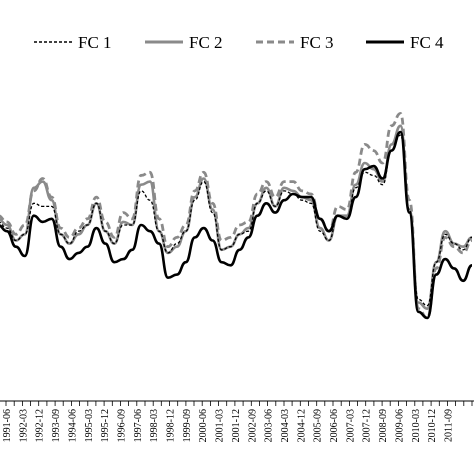 The width and height of the screenshot is (474, 474). Describe the element at coordinates (203, 425) in the screenshot. I see `x-tick-label: 2000-06` at that location.